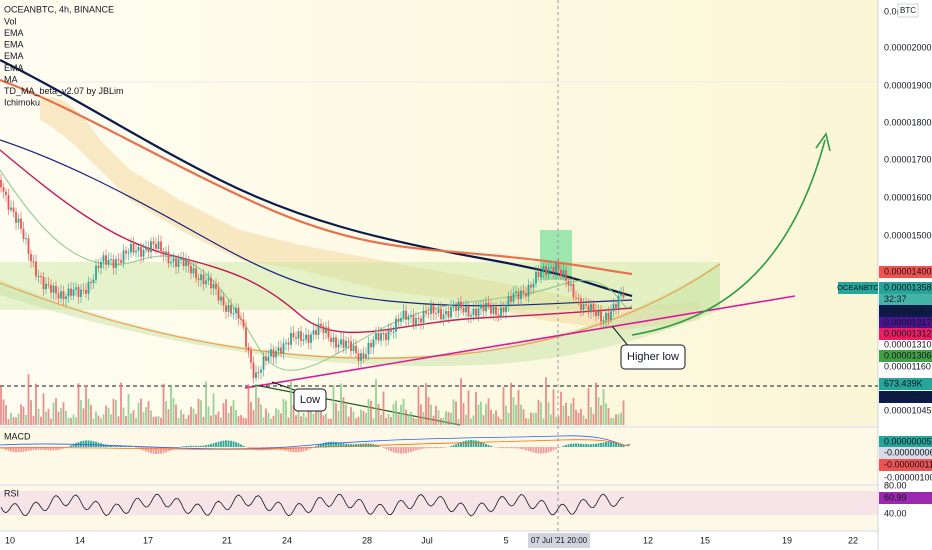  What do you see at coordinates (908, 85) in the screenshot?
I see `price-label: 0.00001900` at bounding box center [908, 85].